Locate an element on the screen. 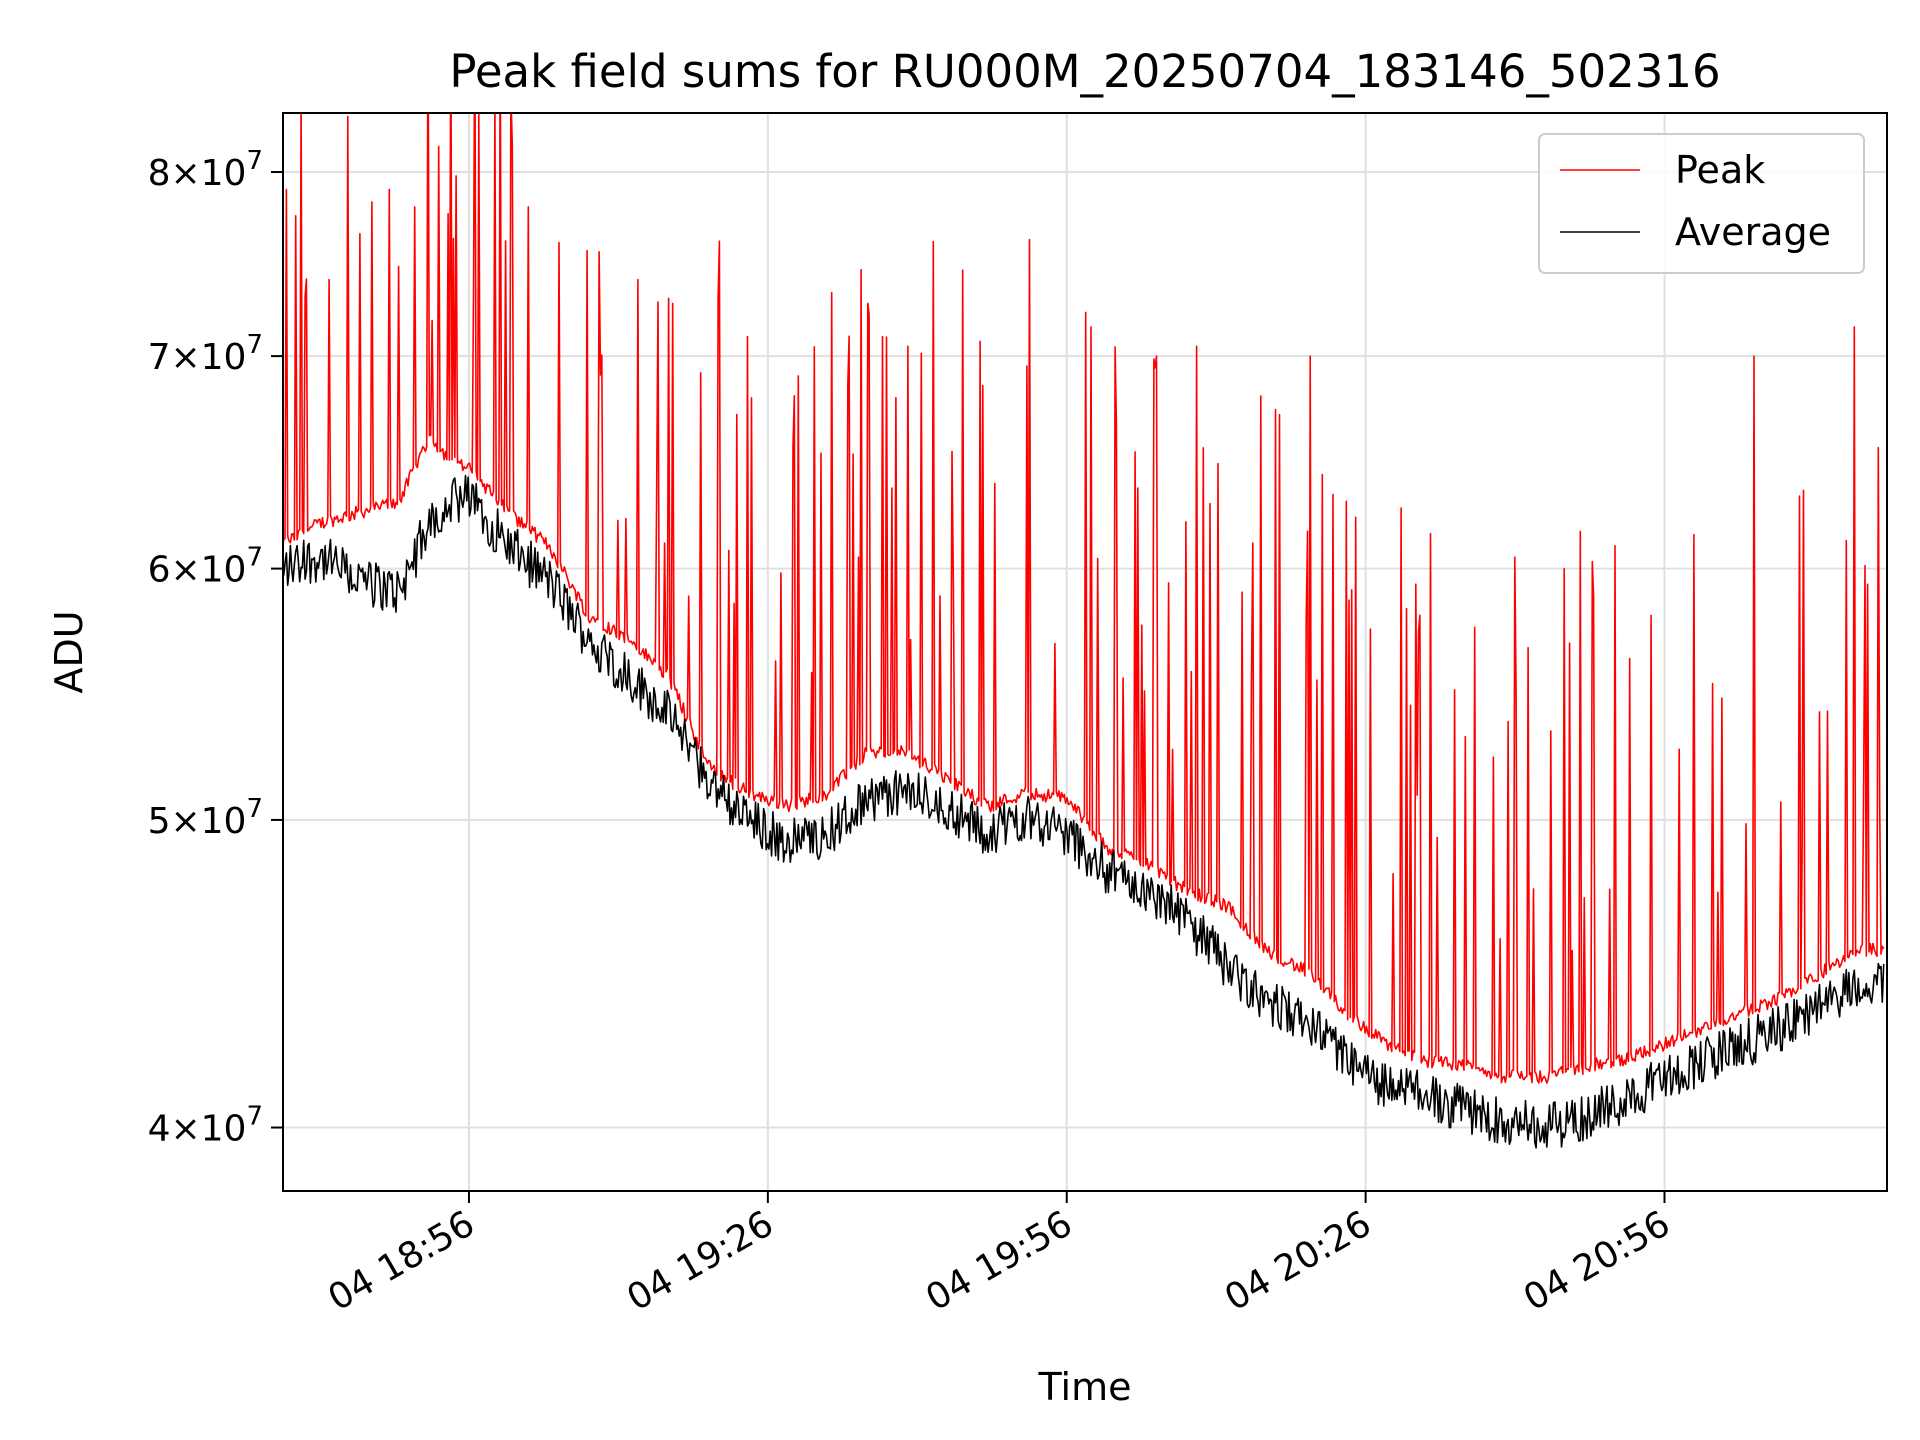  x-axis-label: Time is located at coordinates (1085, 1387).